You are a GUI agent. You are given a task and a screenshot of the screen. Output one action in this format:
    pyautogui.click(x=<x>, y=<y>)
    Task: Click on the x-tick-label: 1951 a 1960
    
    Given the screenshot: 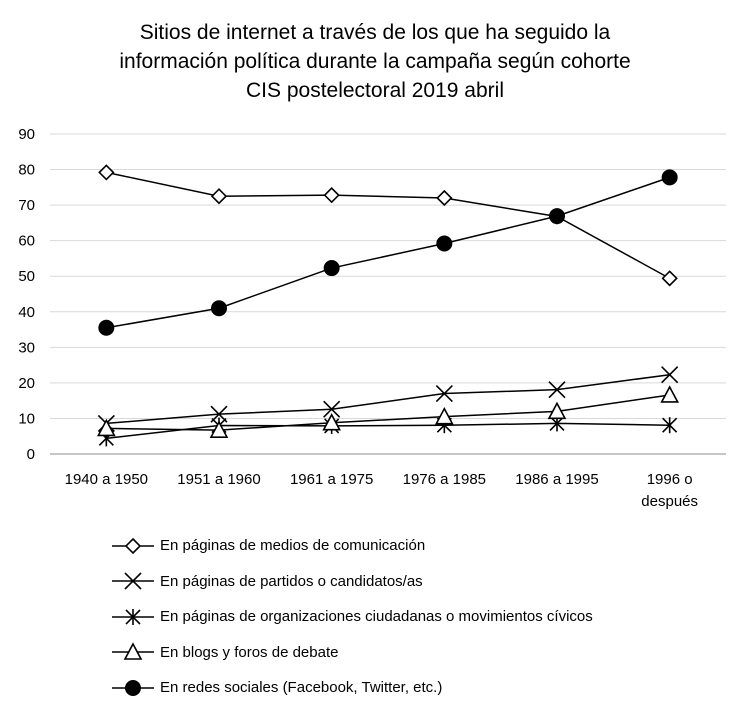 What is the action you would take?
    pyautogui.click(x=218, y=479)
    